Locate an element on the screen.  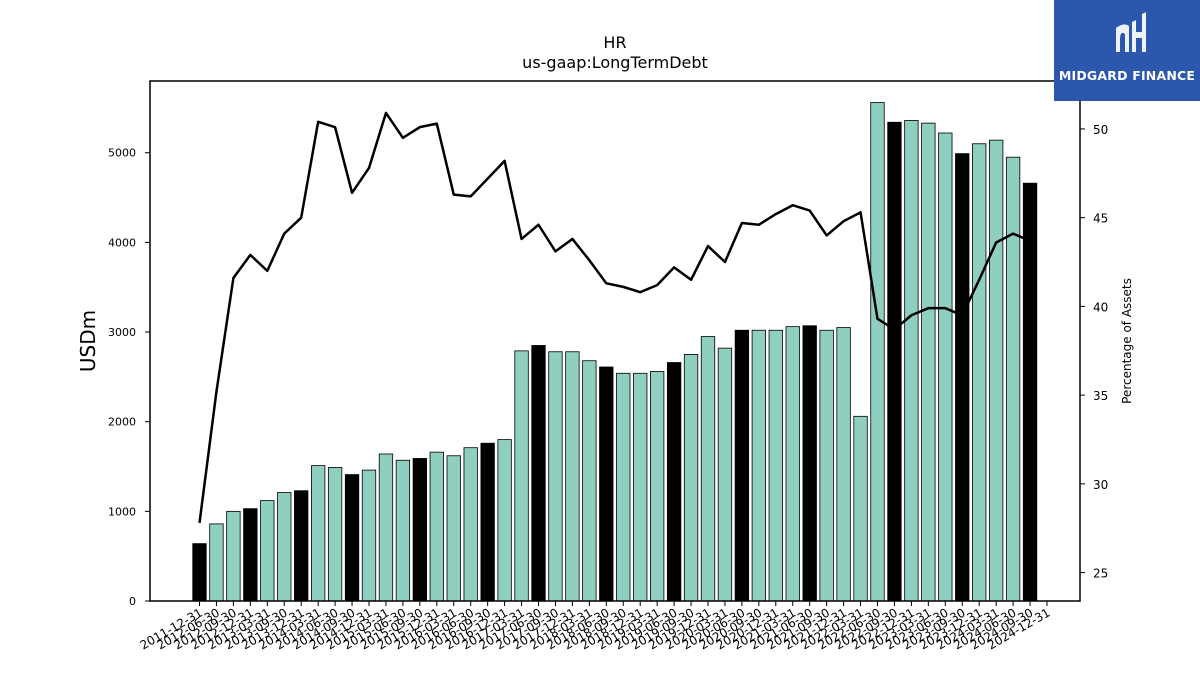
y-tick-label-right: 50 is located at coordinates (1100, 130).